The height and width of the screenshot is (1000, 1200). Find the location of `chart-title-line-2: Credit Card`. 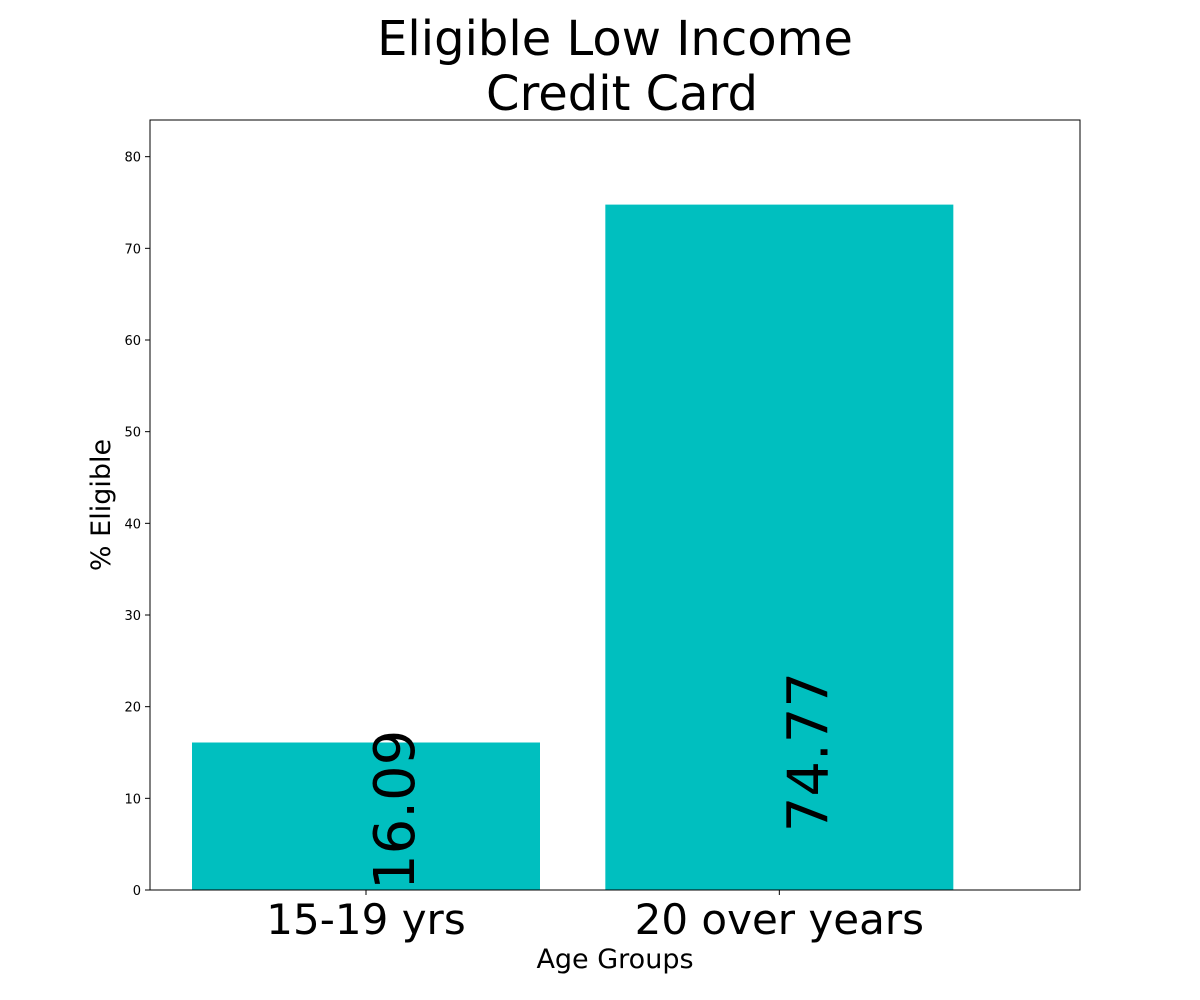

chart-title-line-2: Credit Card is located at coordinates (622, 94).